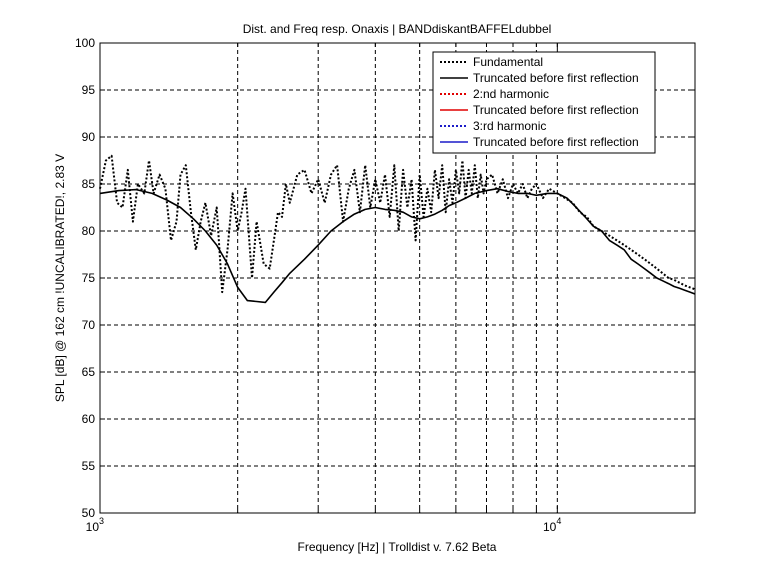 The height and width of the screenshot is (577, 769). What do you see at coordinates (89, 466) in the screenshot?
I see `y-tick-label: 55` at bounding box center [89, 466].